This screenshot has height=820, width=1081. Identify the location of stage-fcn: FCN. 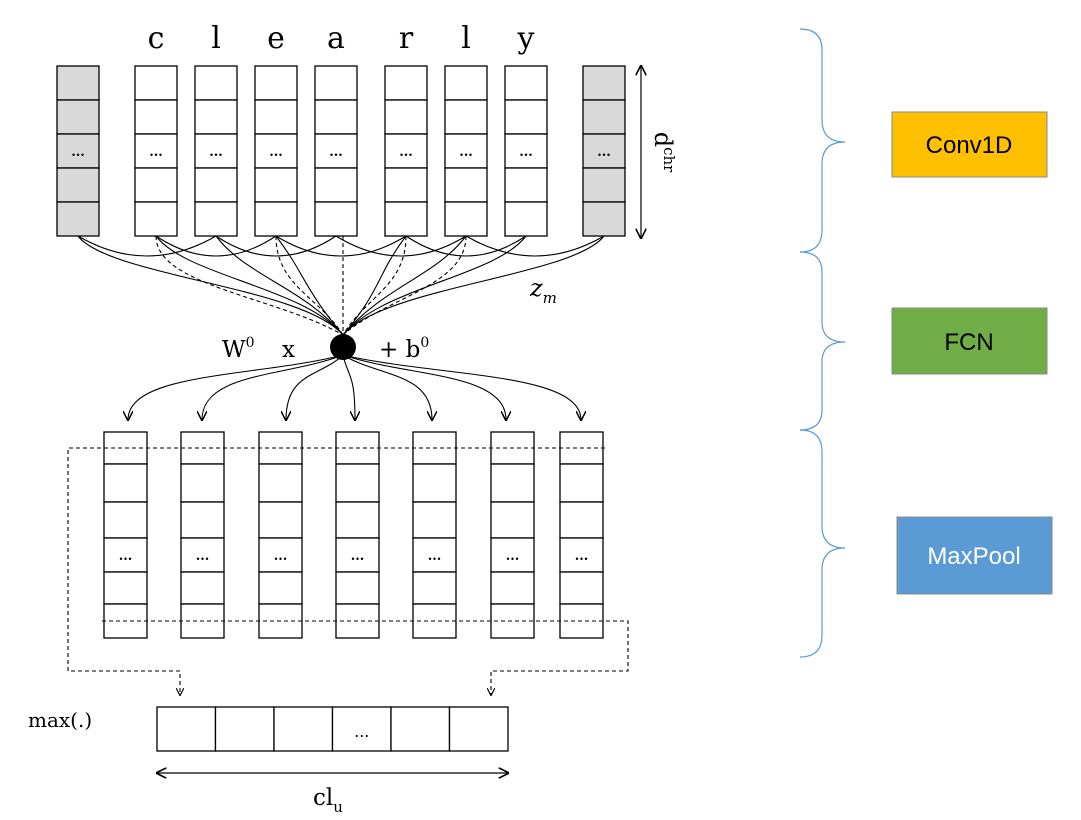
(969, 341).